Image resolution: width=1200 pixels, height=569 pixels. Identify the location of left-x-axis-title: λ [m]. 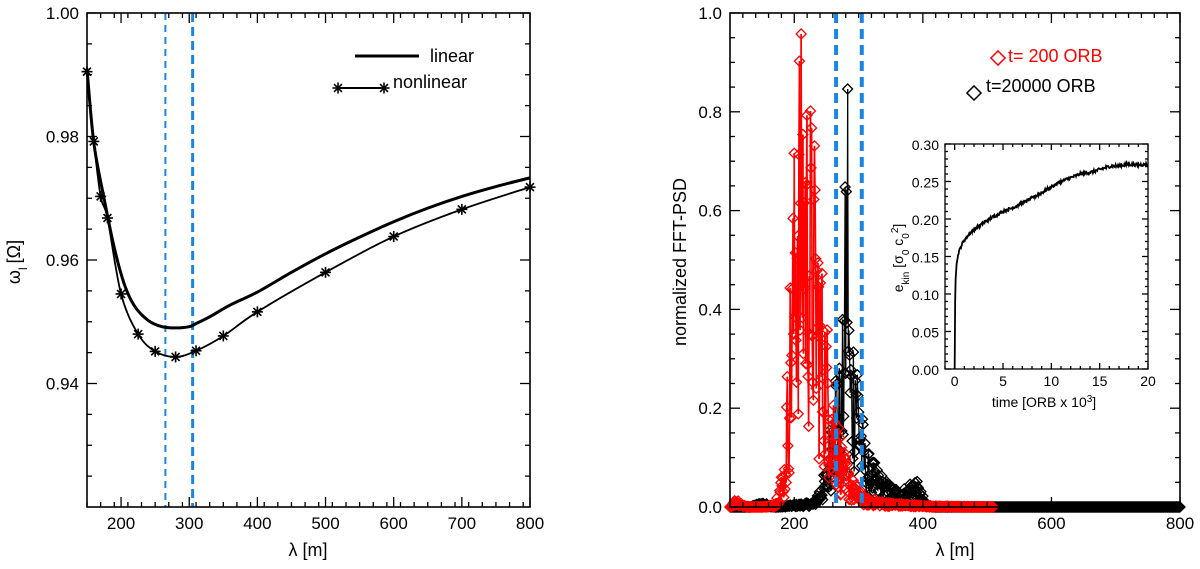
(308, 550).